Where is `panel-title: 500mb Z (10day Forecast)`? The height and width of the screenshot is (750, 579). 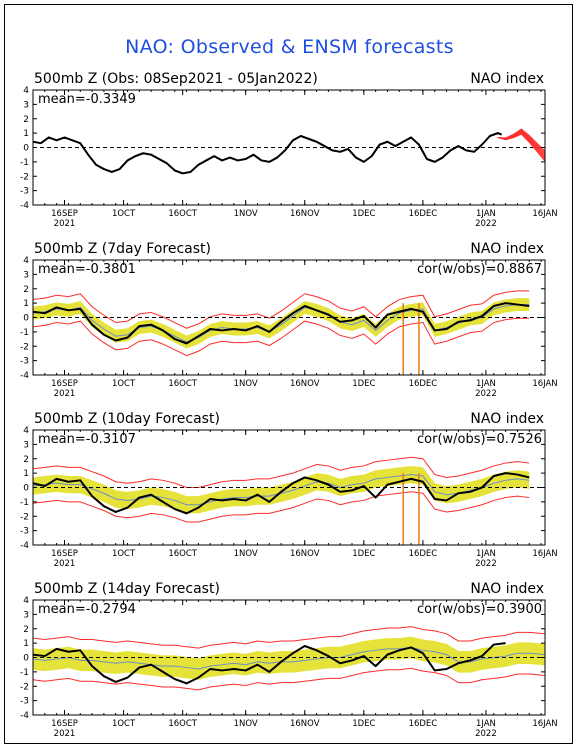 panel-title: 500mb Z (10day Forecast) is located at coordinates (127, 419).